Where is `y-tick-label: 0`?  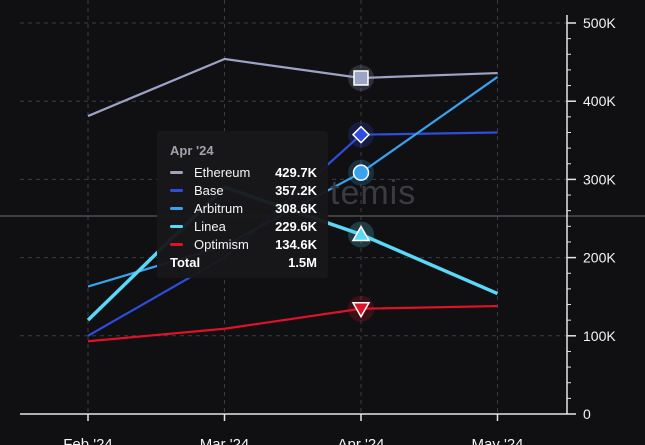
y-tick-label: 0 is located at coordinates (587, 414).